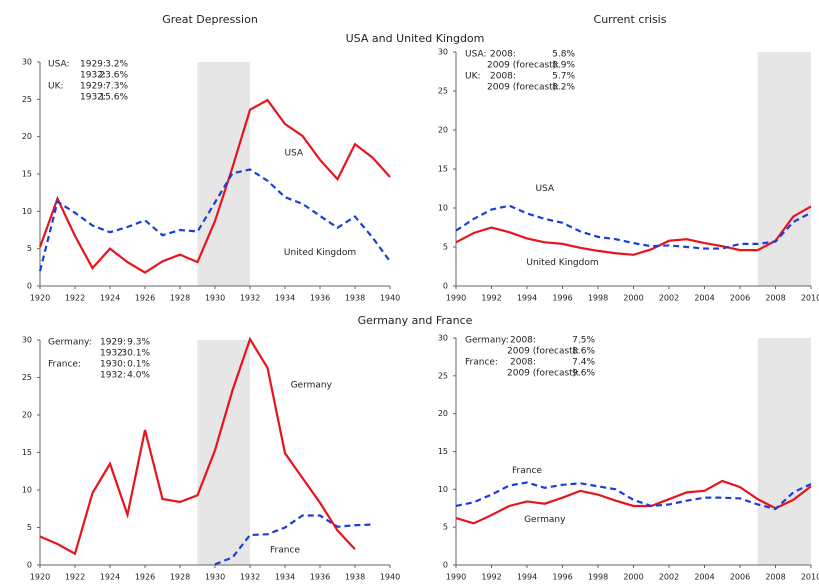  What do you see at coordinates (476, 55) in the screenshot?
I see `annotation: USA:` at bounding box center [476, 55].